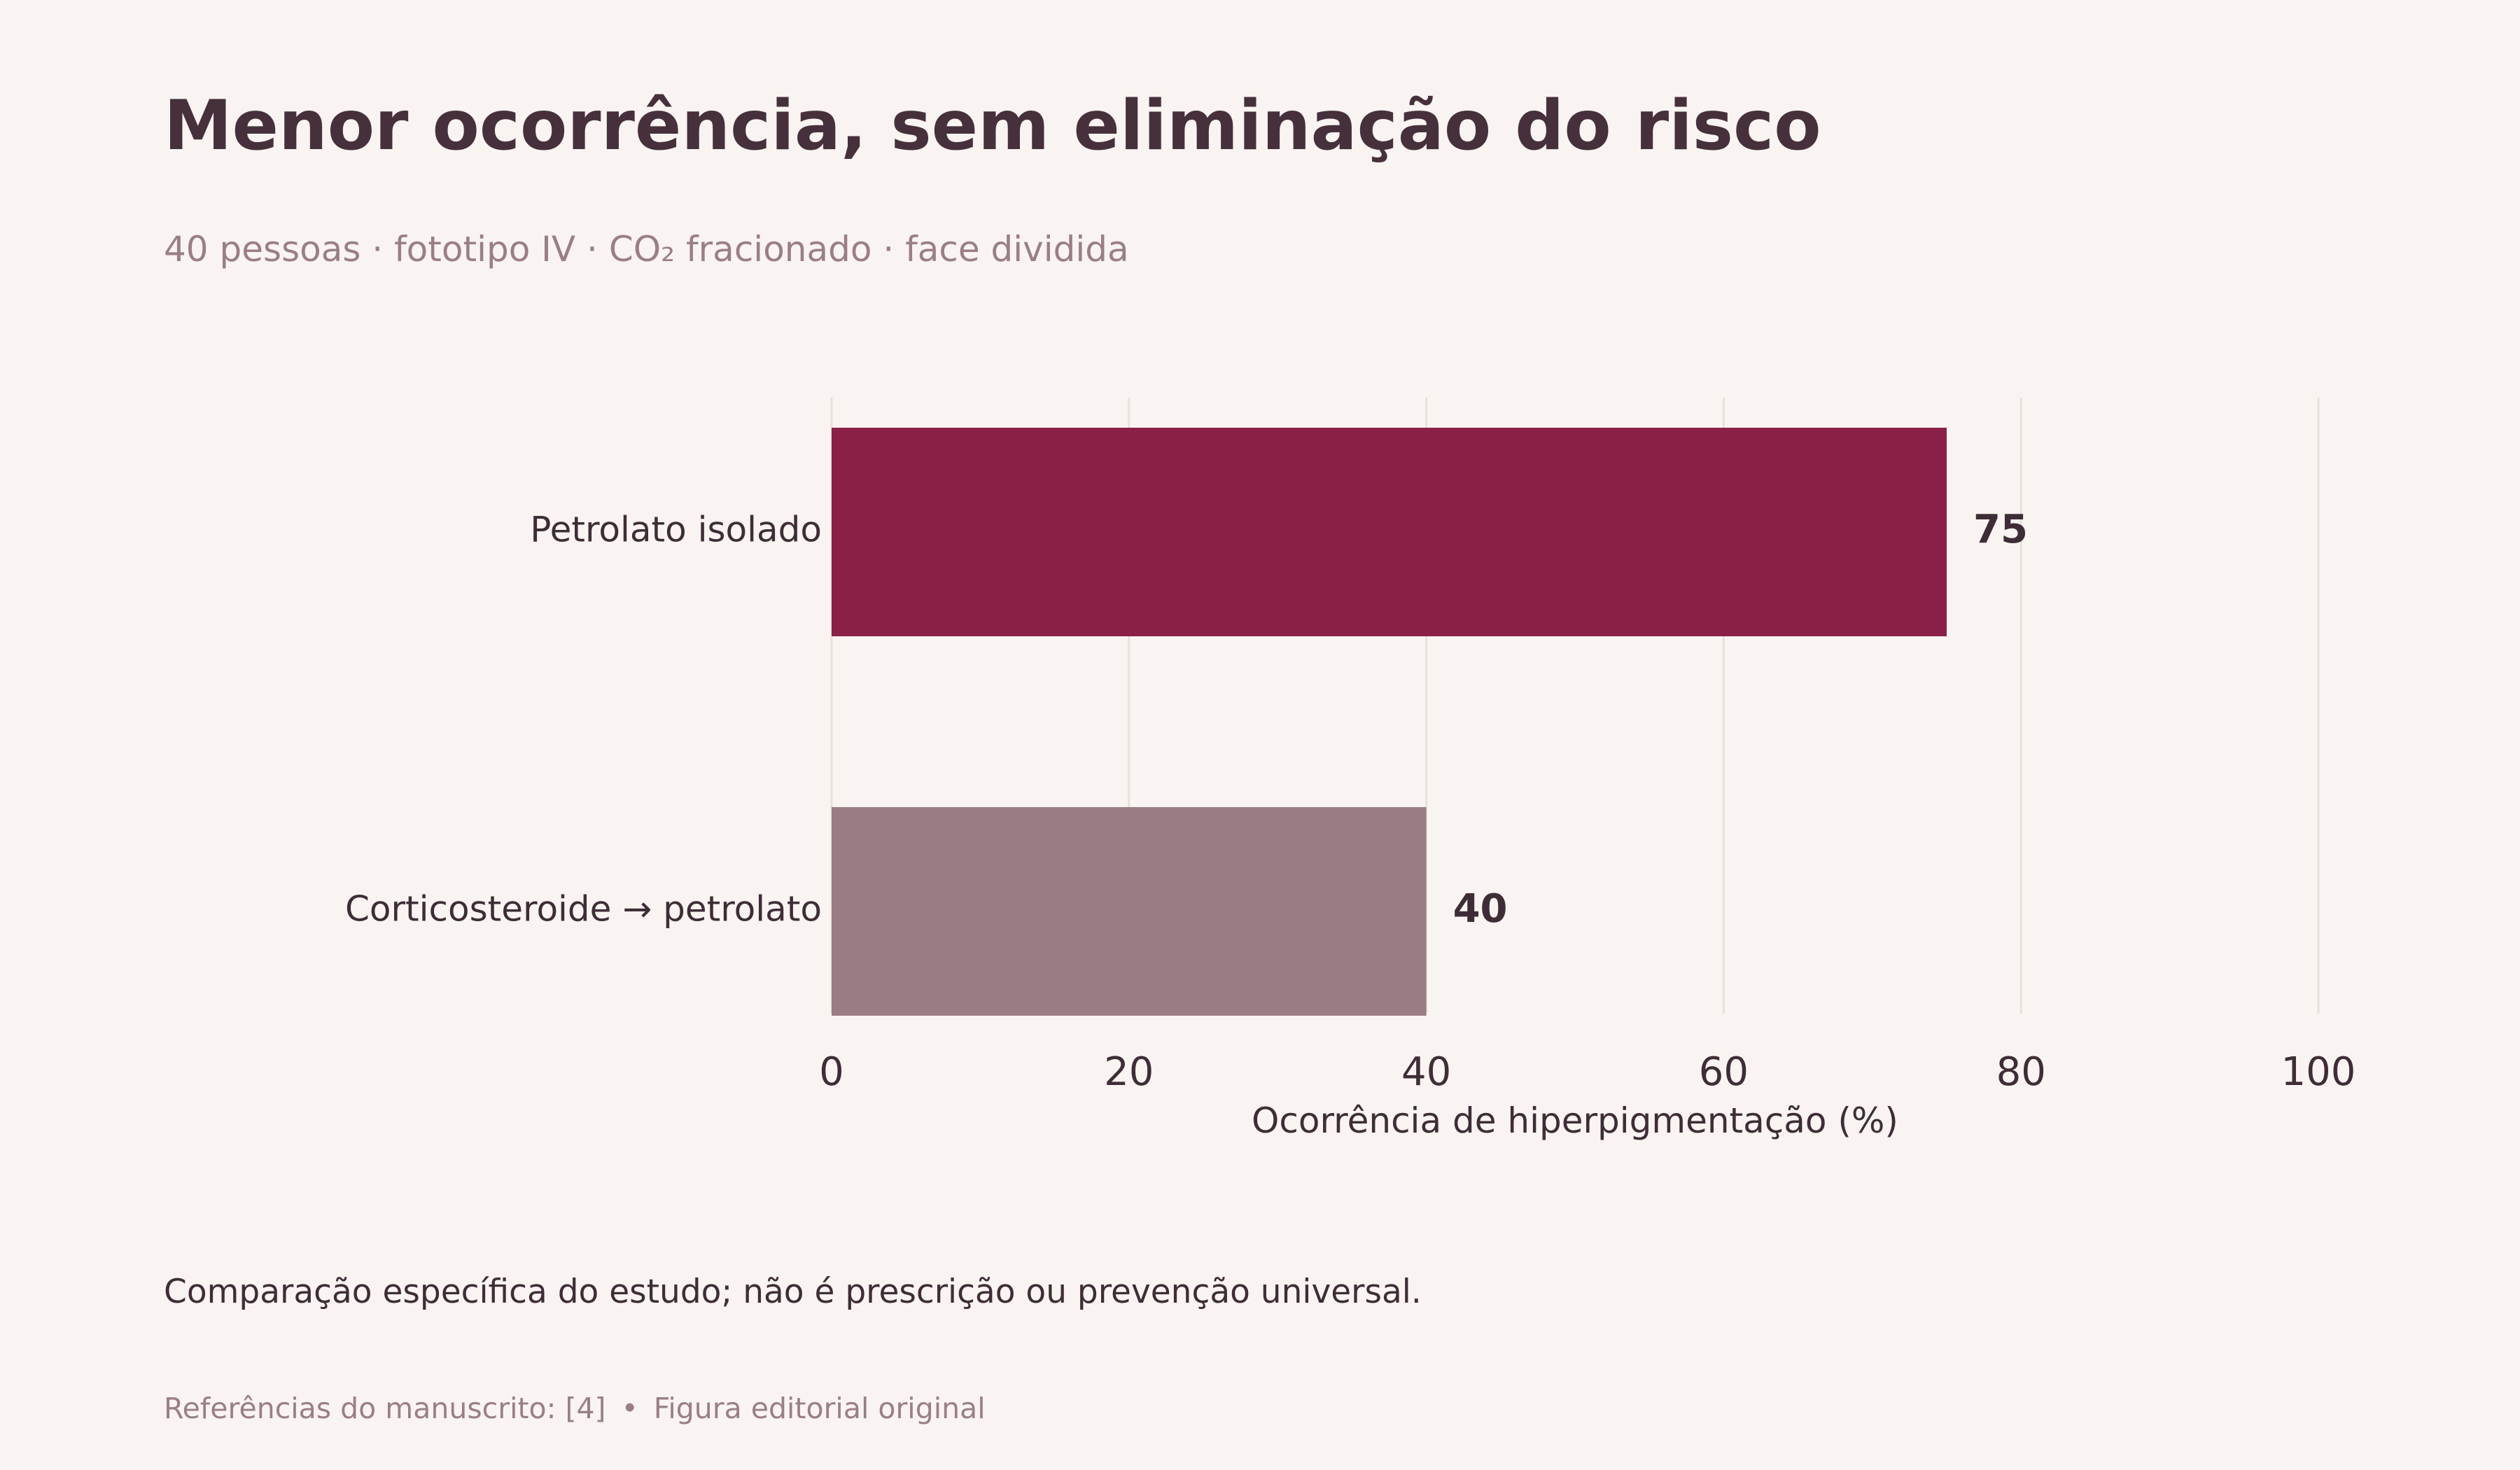 This screenshot has width=2520, height=1470. I want to click on x-axis-title: Ocorrência de hiperpigmentação (%), so click(1575, 1120).